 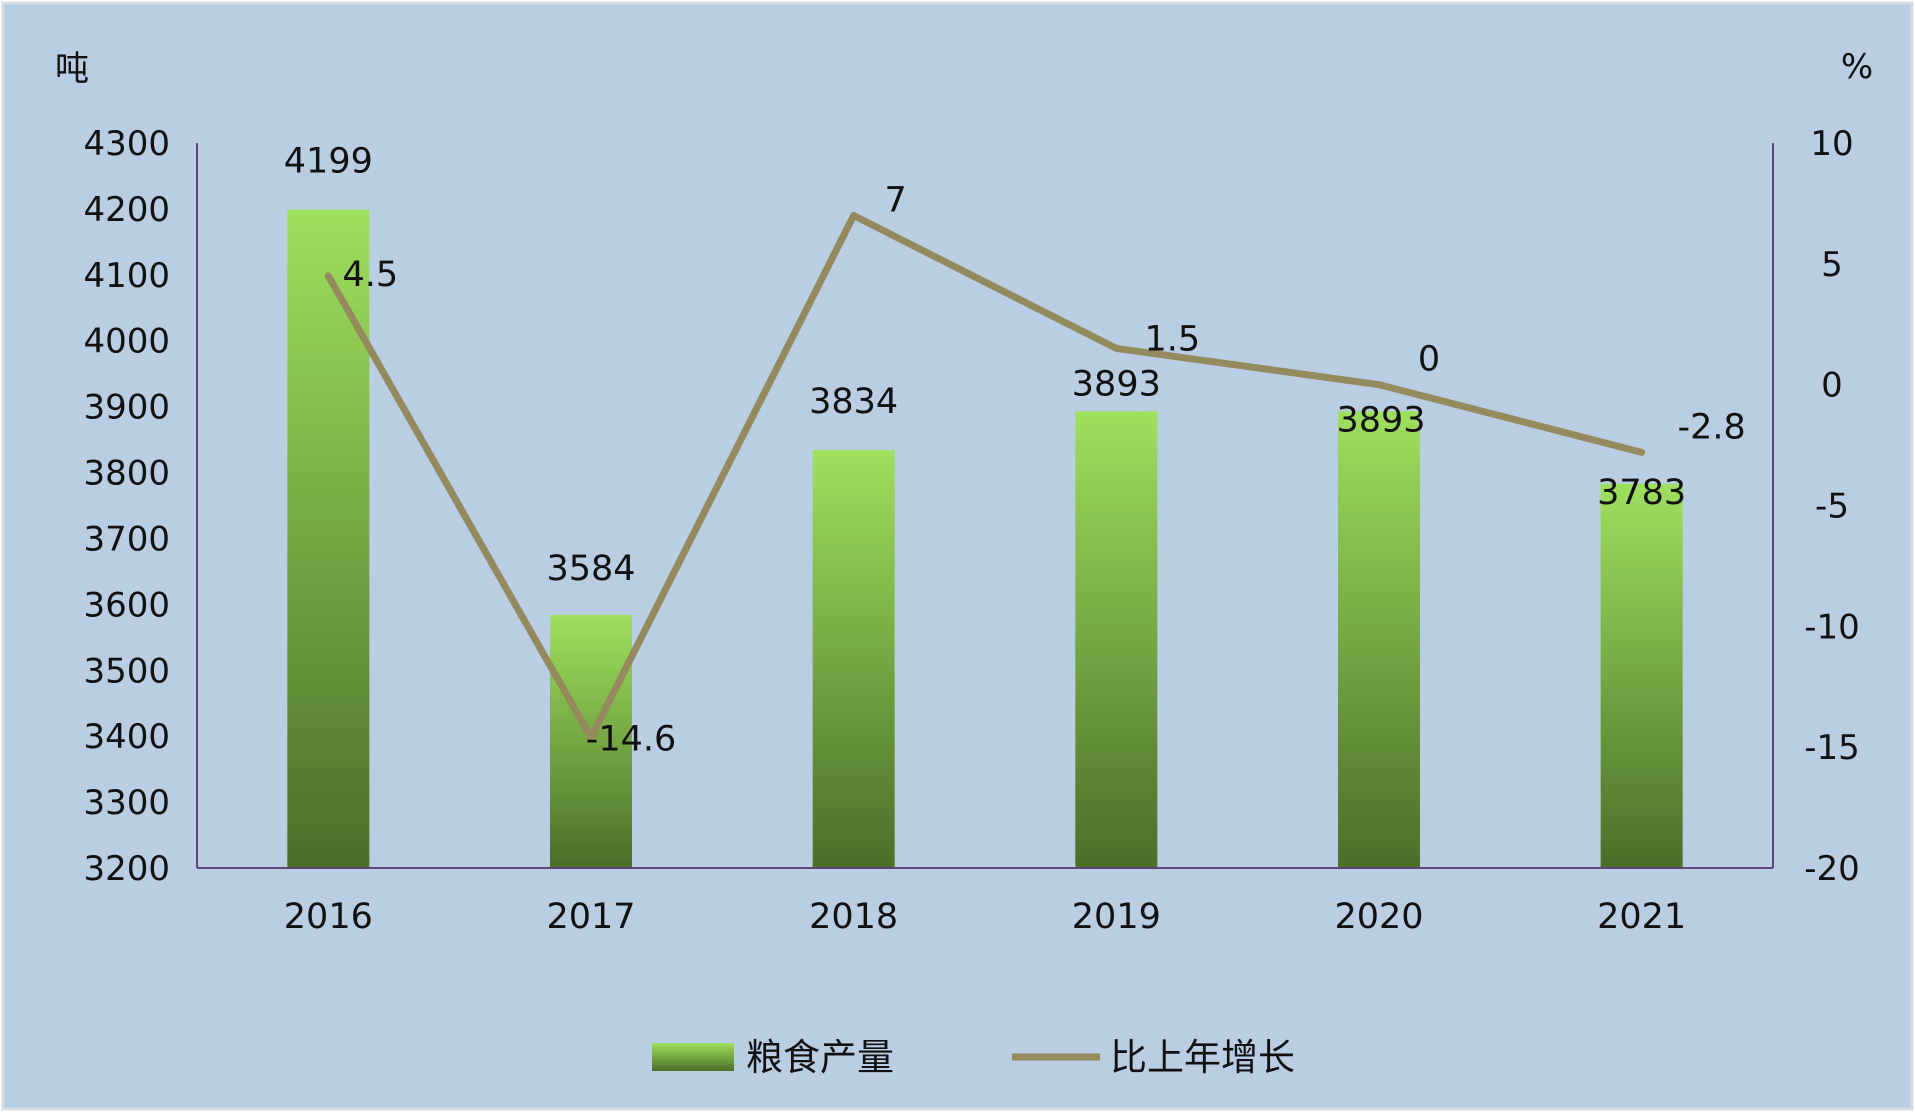 I want to click on bar-2018, so click(x=853, y=659).